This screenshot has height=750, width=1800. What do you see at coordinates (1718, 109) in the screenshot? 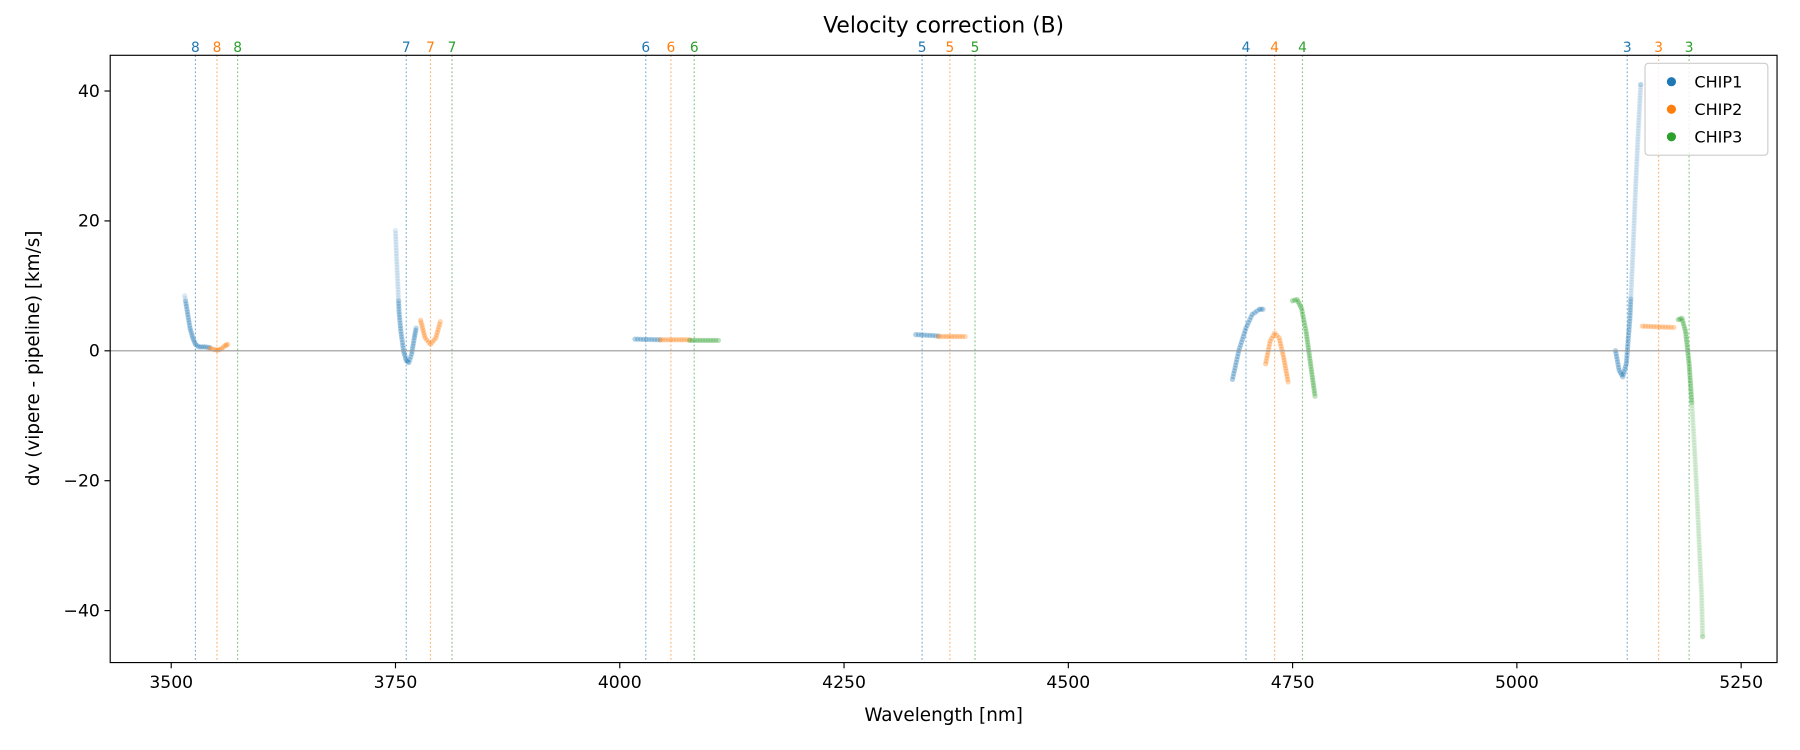
I see `legend-label: CHIP2` at bounding box center [1718, 109].